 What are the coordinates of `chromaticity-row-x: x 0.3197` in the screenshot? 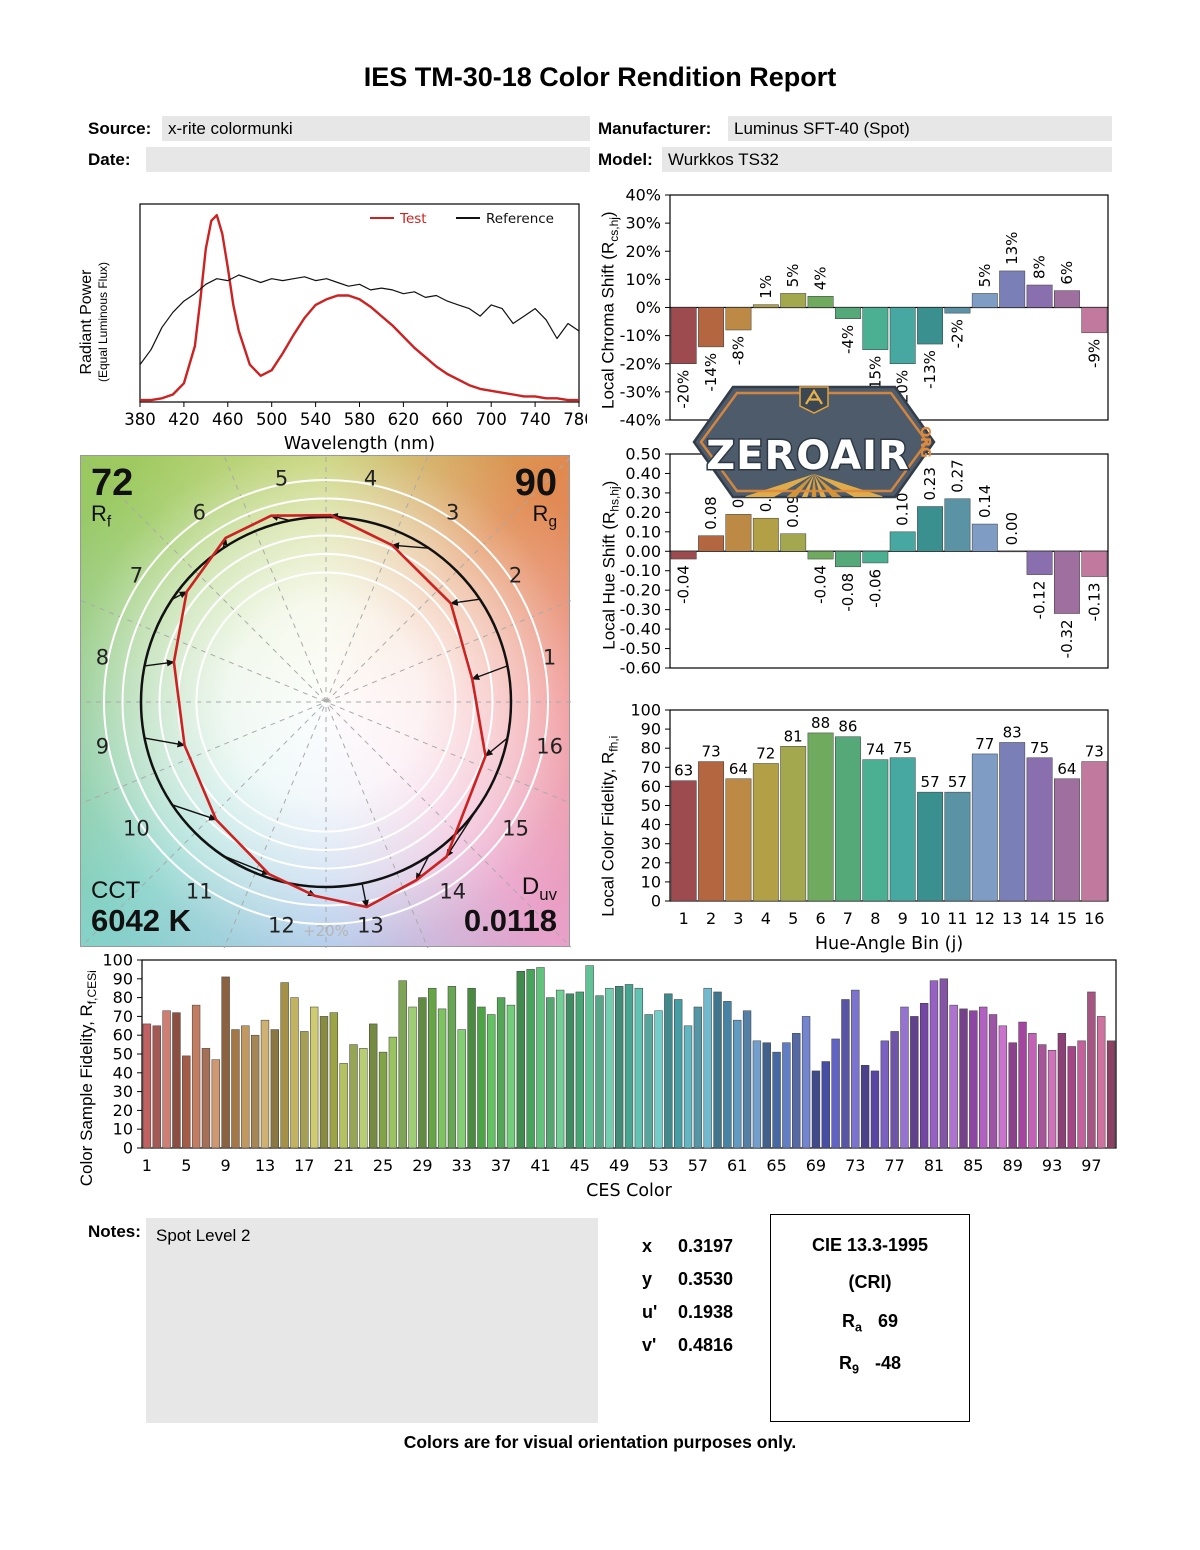 It's located at (688, 1246).